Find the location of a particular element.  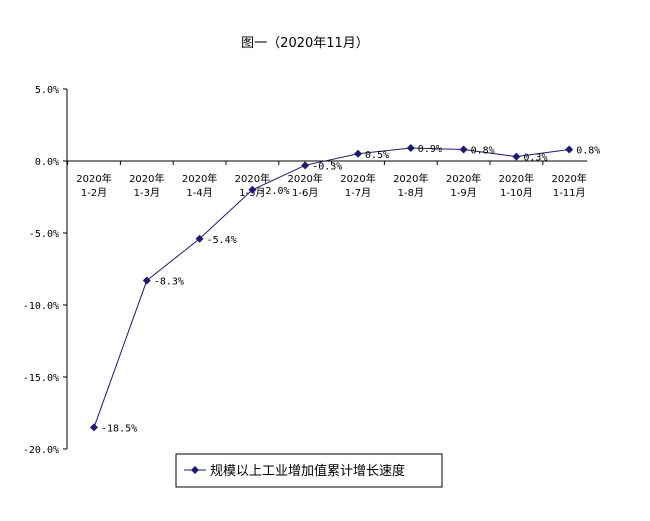

y-tick-label: 0.0% is located at coordinates (47, 162).